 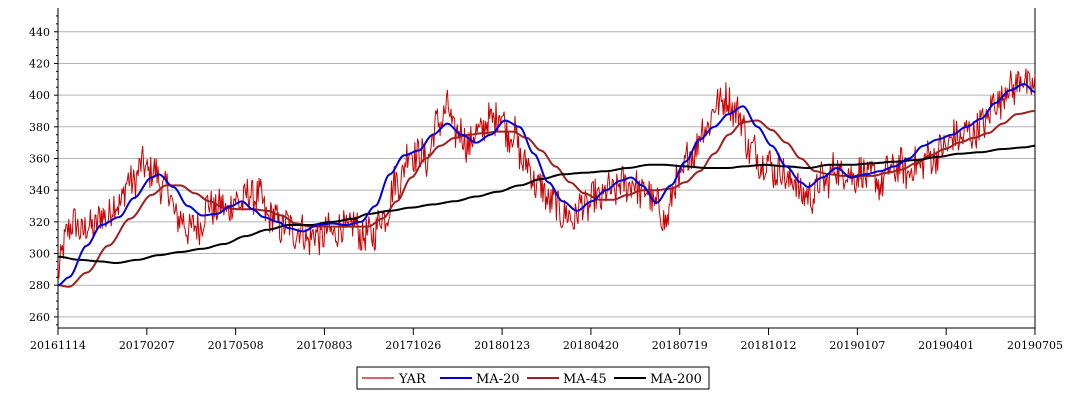 What do you see at coordinates (236, 345) in the screenshot?
I see `x-tick-label-20170508: 20170508` at bounding box center [236, 345].